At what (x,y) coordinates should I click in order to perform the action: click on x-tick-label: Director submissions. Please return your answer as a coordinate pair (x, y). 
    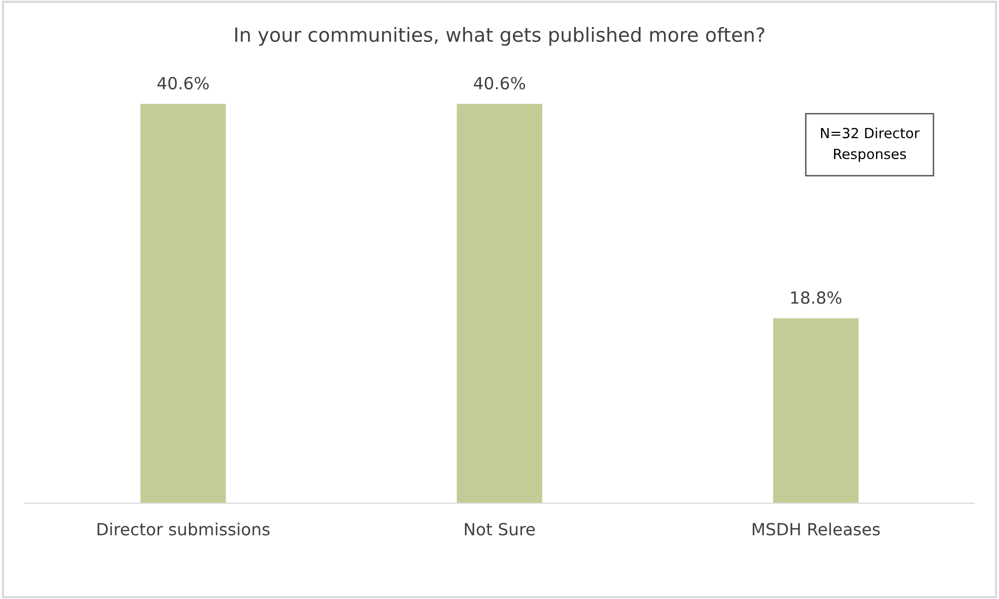
    Looking at the image, I should click on (184, 529).